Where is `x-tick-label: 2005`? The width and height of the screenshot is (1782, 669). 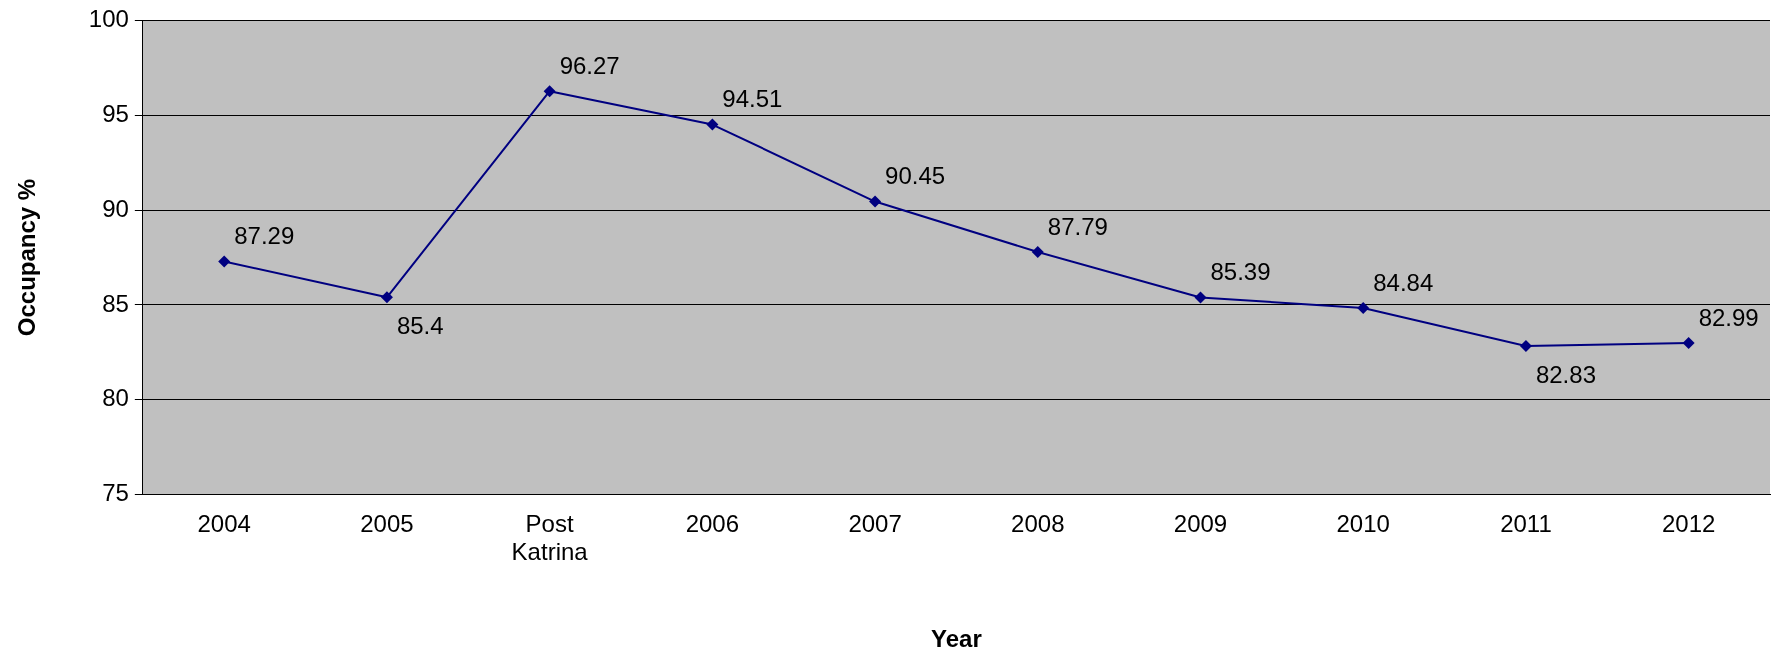 x-tick-label: 2005 is located at coordinates (387, 523).